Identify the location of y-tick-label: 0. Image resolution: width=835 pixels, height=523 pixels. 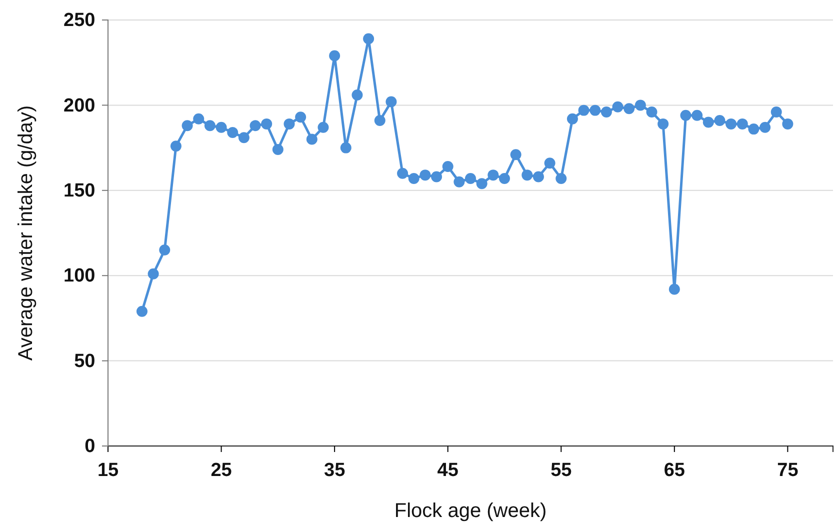
(90, 447).